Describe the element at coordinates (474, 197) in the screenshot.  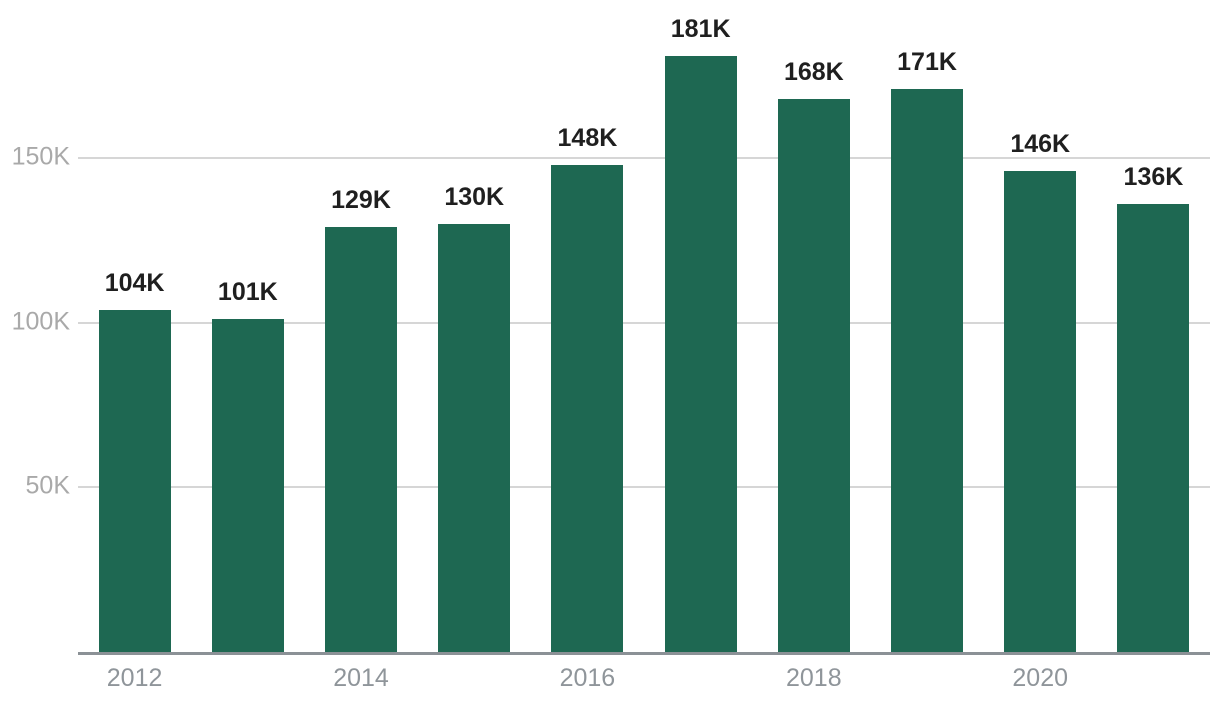
I see `bar-value-label: 130K` at that location.